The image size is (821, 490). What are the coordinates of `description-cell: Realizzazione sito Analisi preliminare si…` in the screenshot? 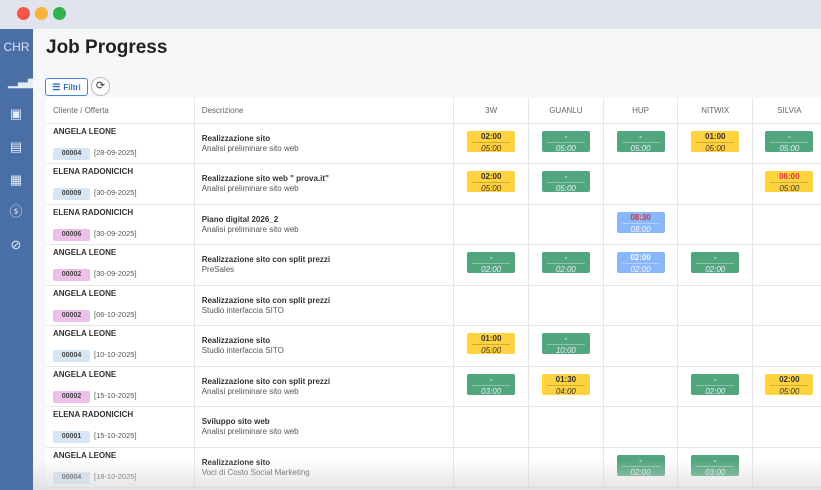 It's located at (324, 143).